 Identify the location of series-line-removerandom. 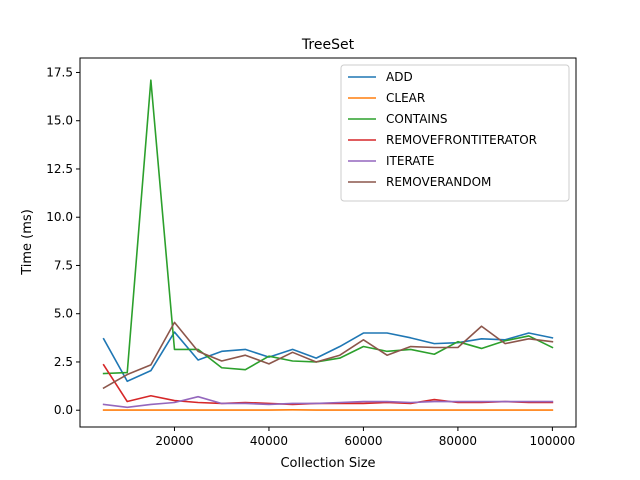
(328, 355).